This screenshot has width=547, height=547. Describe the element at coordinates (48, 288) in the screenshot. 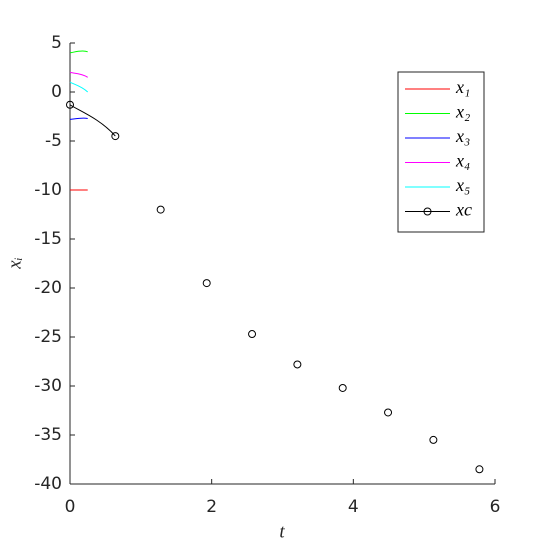

I see `y-tick-label: -20` at that location.